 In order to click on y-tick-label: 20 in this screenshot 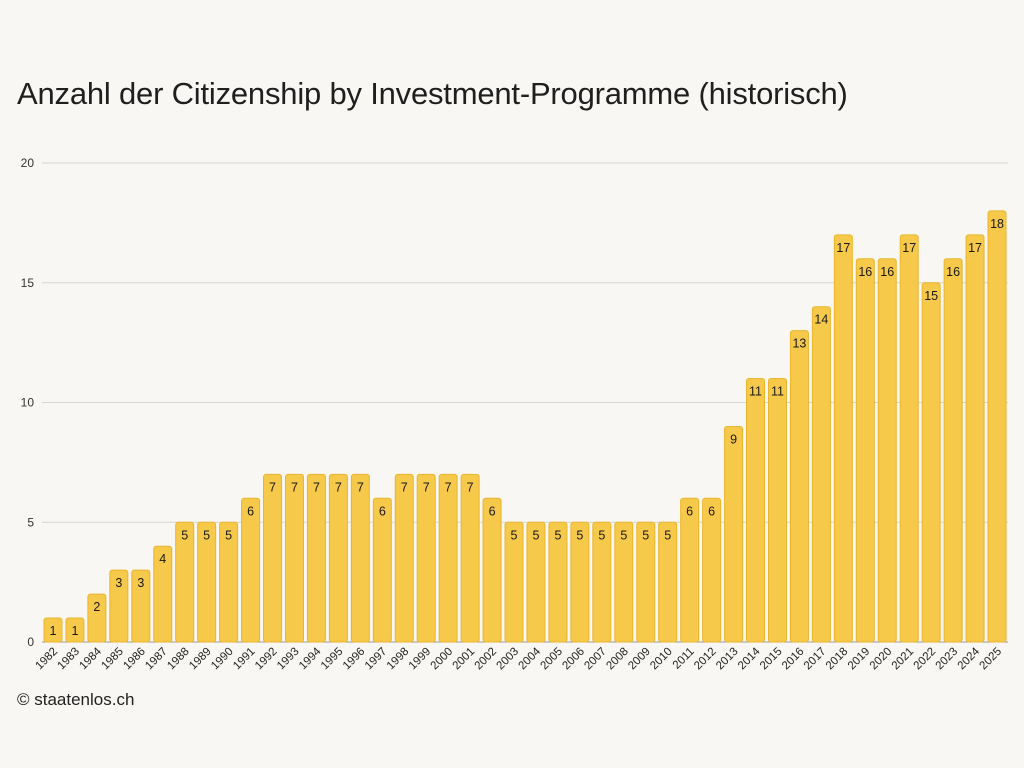, I will do `click(28, 163)`.